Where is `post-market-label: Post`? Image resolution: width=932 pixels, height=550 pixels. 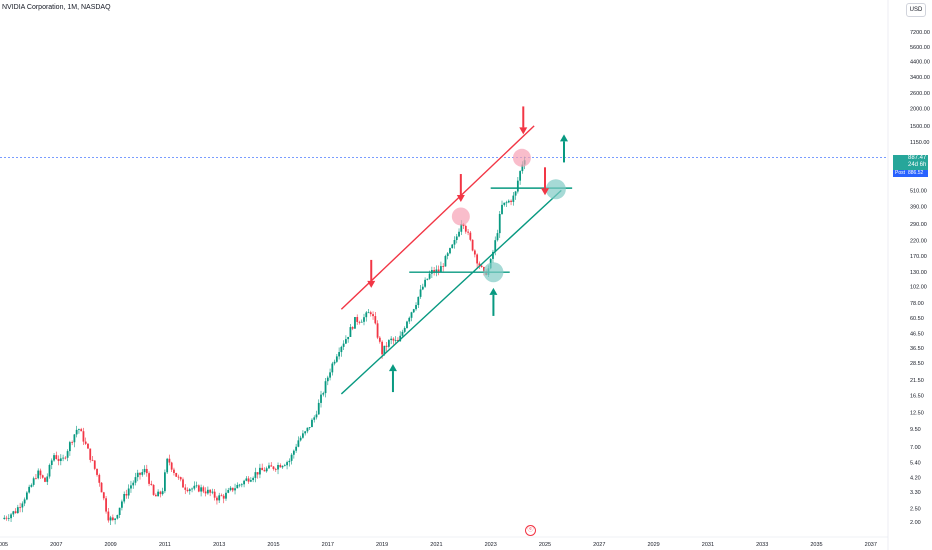
post-market-label: Post is located at coordinates (900, 173).